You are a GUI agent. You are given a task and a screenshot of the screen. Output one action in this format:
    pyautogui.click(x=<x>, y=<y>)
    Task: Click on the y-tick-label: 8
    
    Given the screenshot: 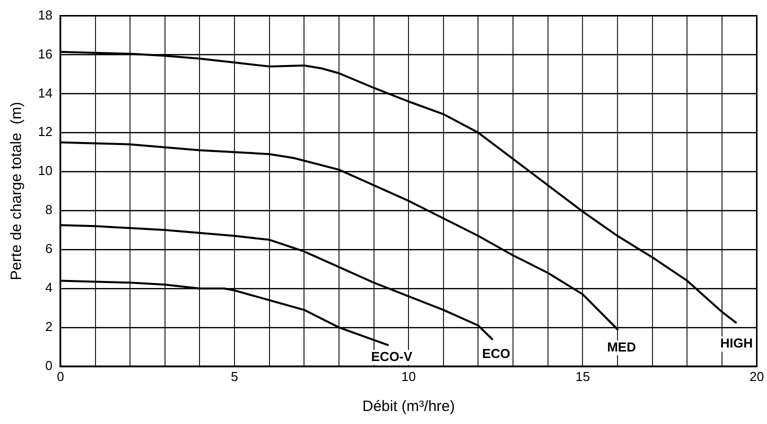 What is the action you would take?
    pyautogui.click(x=48, y=210)
    